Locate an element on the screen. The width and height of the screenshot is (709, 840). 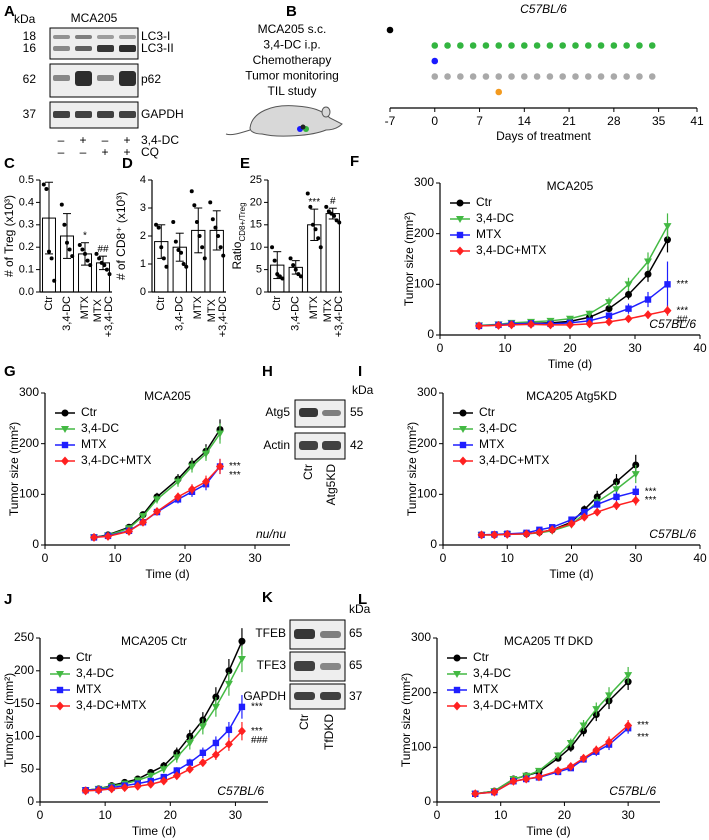
chart-title: MCA205 is located at coordinates (570, 186).